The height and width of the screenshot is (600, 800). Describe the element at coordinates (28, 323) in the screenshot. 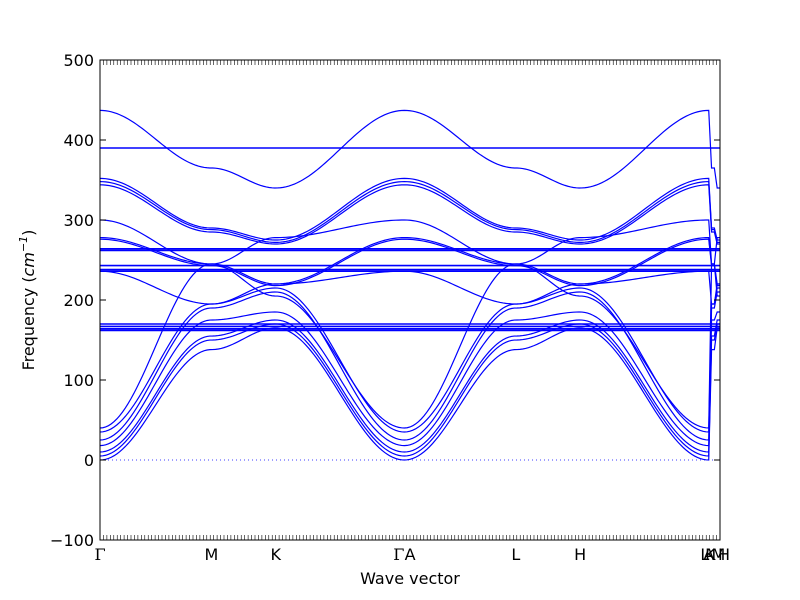

I see `y-axis-label-prefix: Frequency (` at that location.